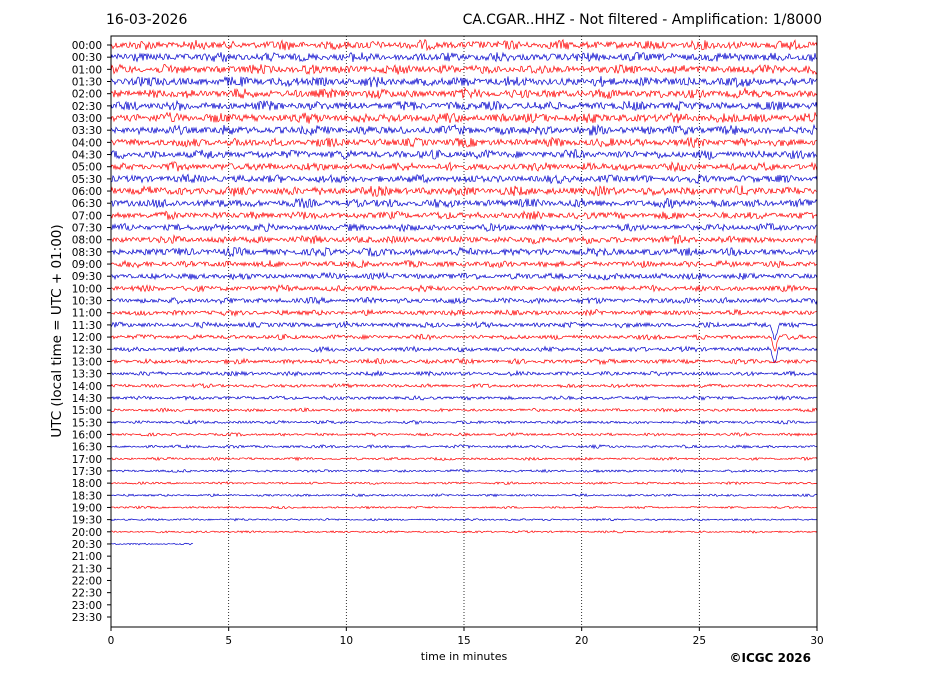 The image size is (927, 696). Describe the element at coordinates (770, 658) in the screenshot. I see `copyright-label: ©ICGC 2026` at that location.